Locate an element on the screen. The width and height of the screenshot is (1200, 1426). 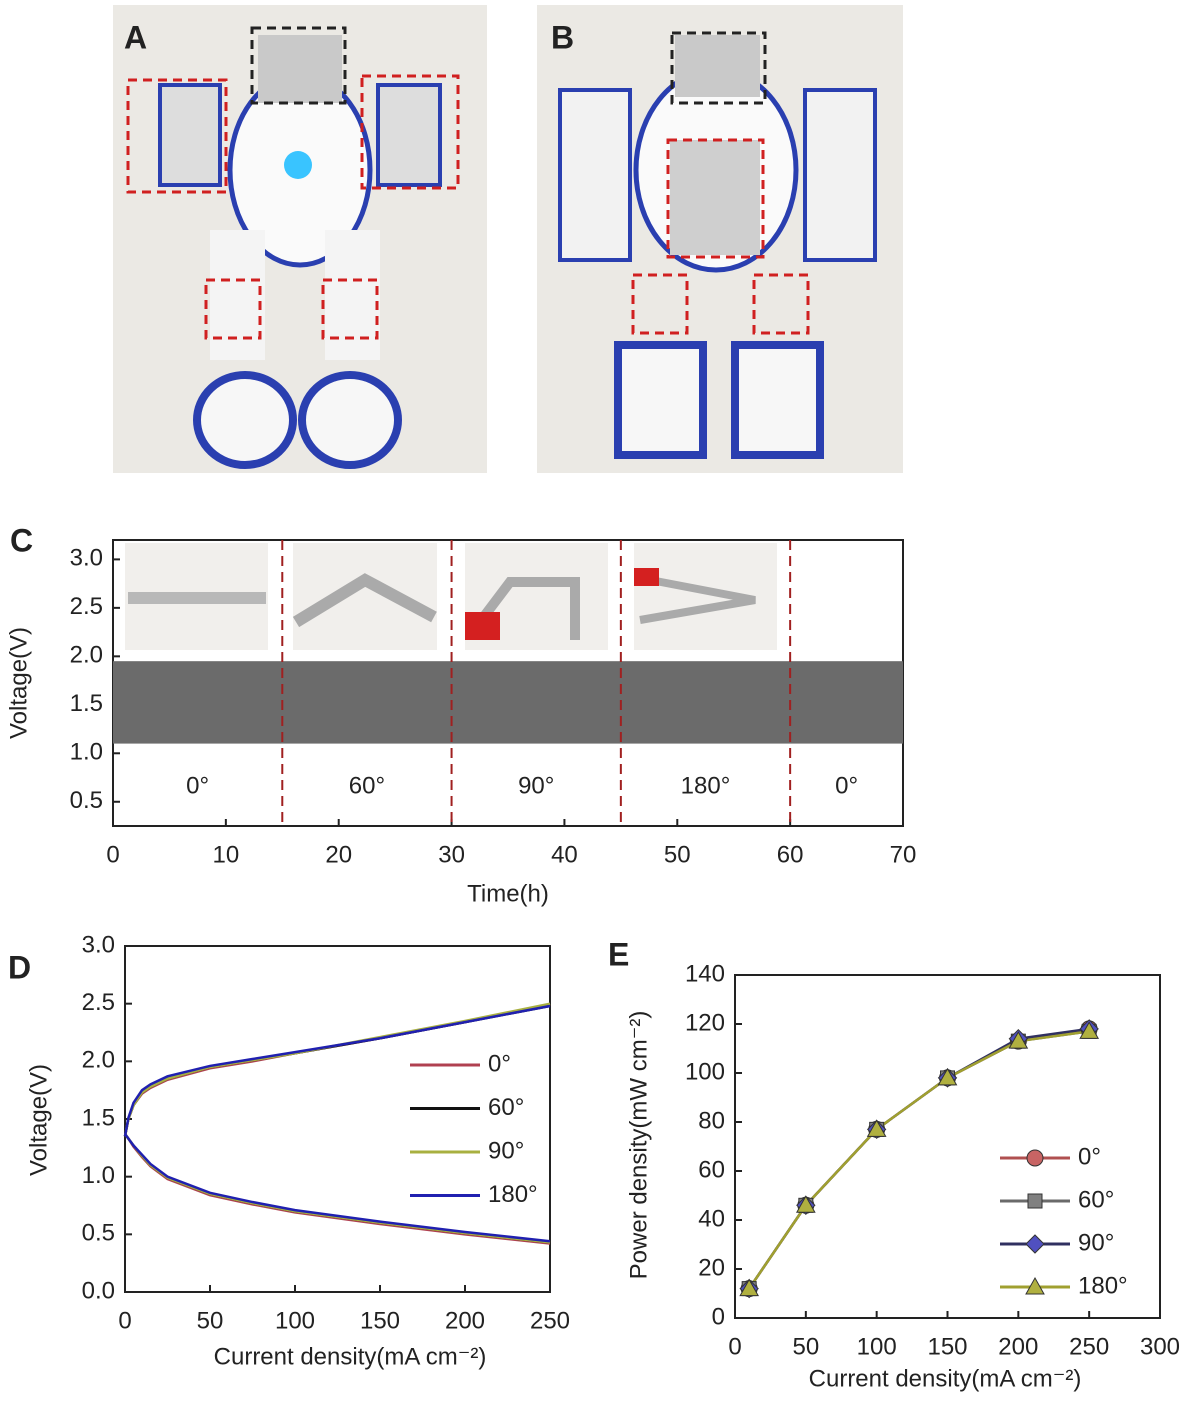
y-axis-title: Power density(mW cm⁻²) is located at coordinates (638, 1145).